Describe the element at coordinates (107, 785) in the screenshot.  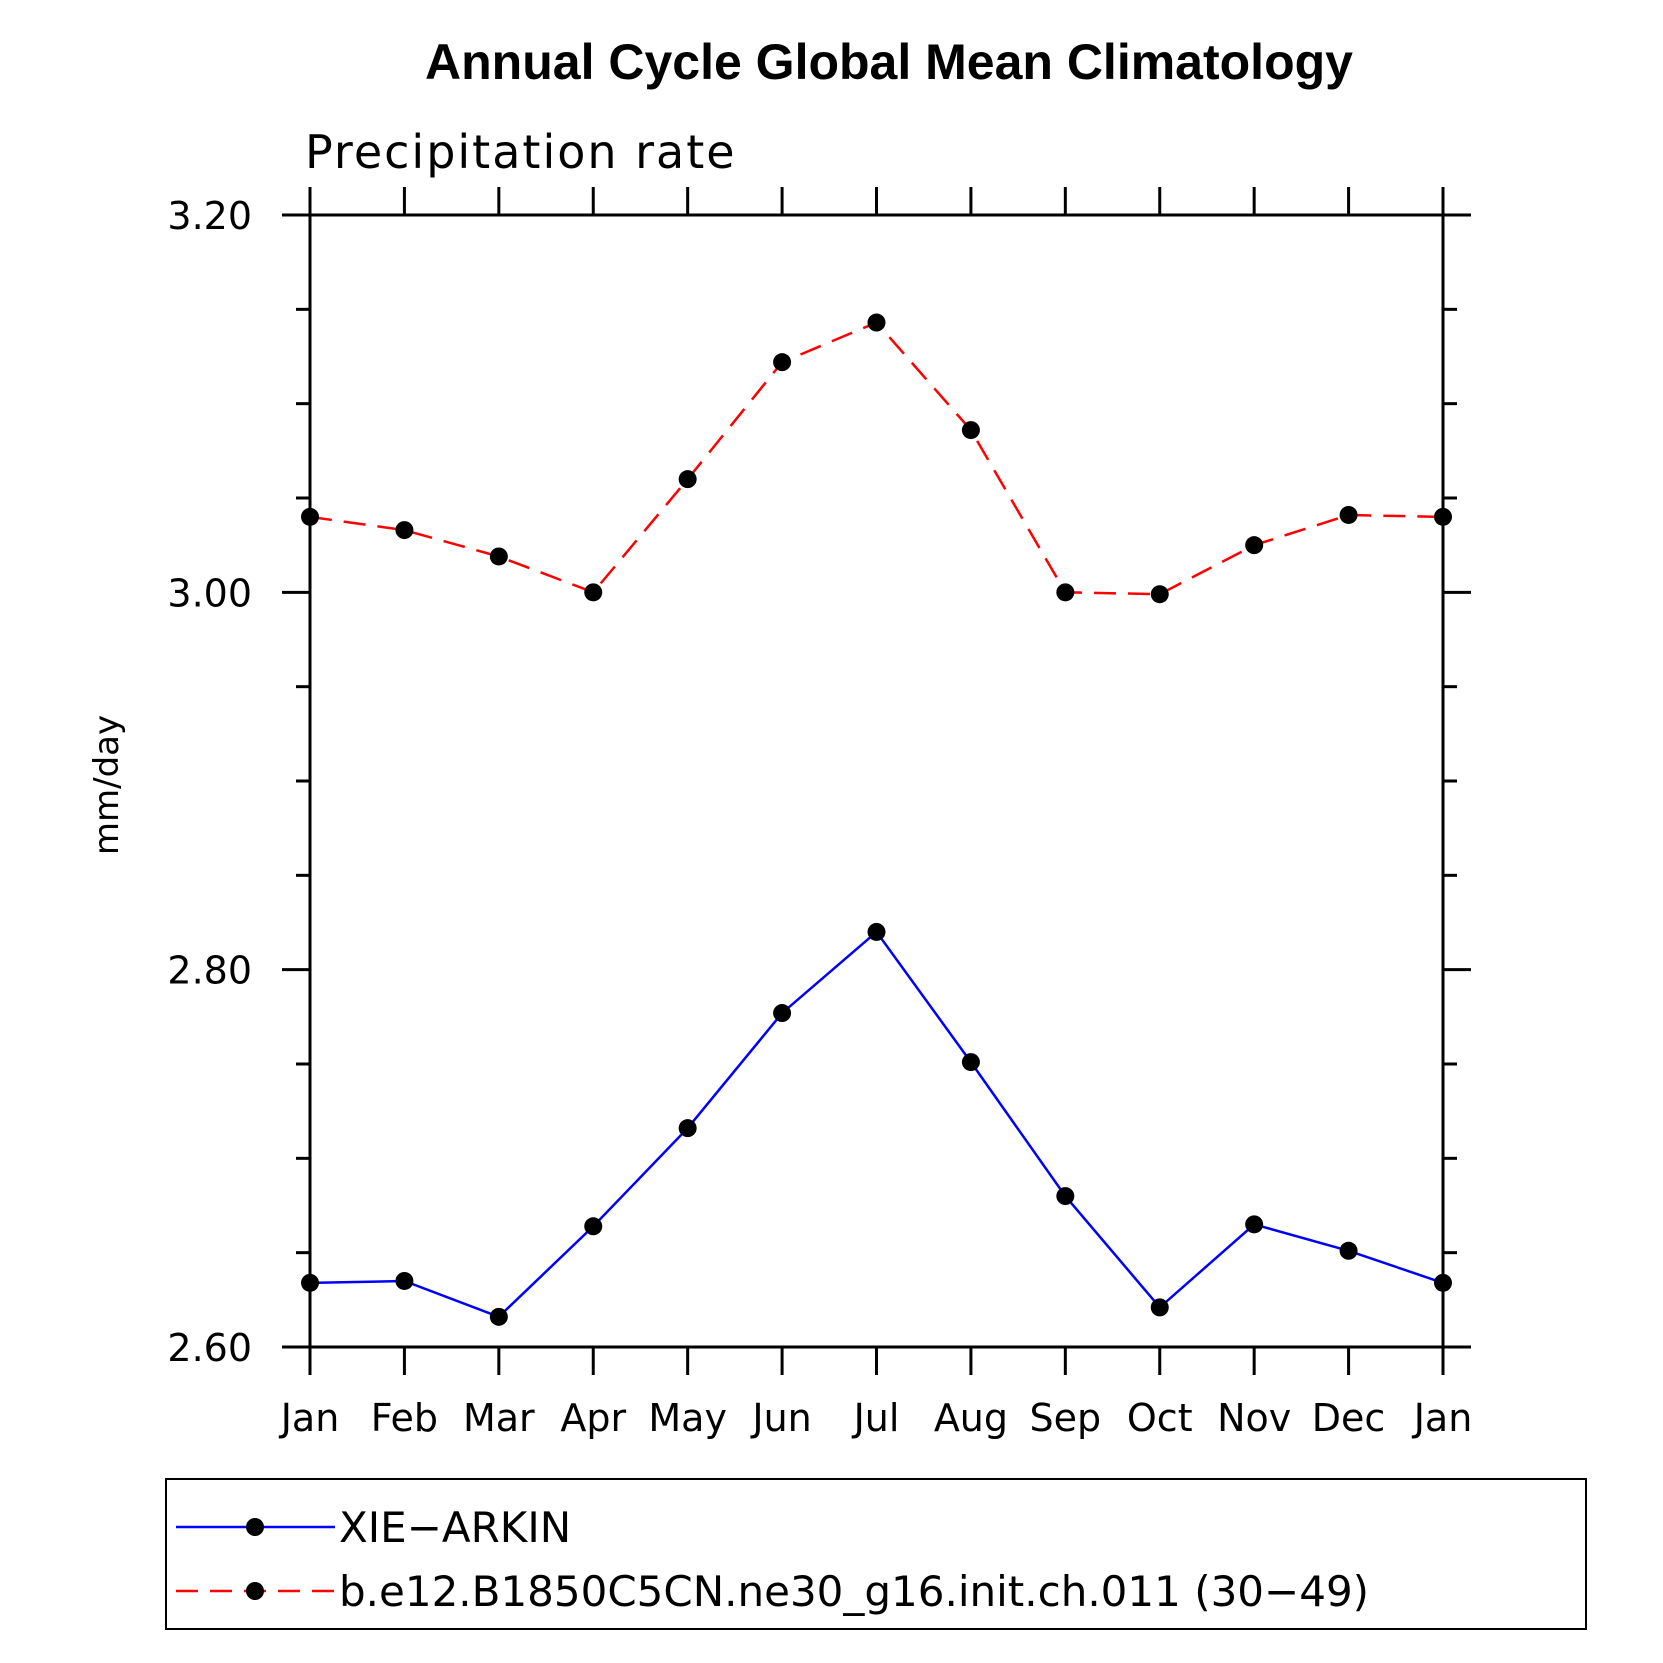
I see `y-axis-label: mm/day` at that location.